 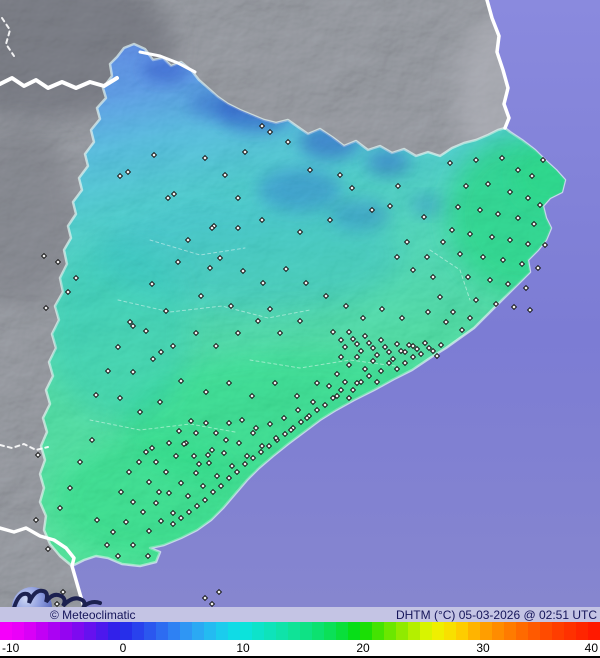 I want to click on france-coastline, so click(x=498, y=65).